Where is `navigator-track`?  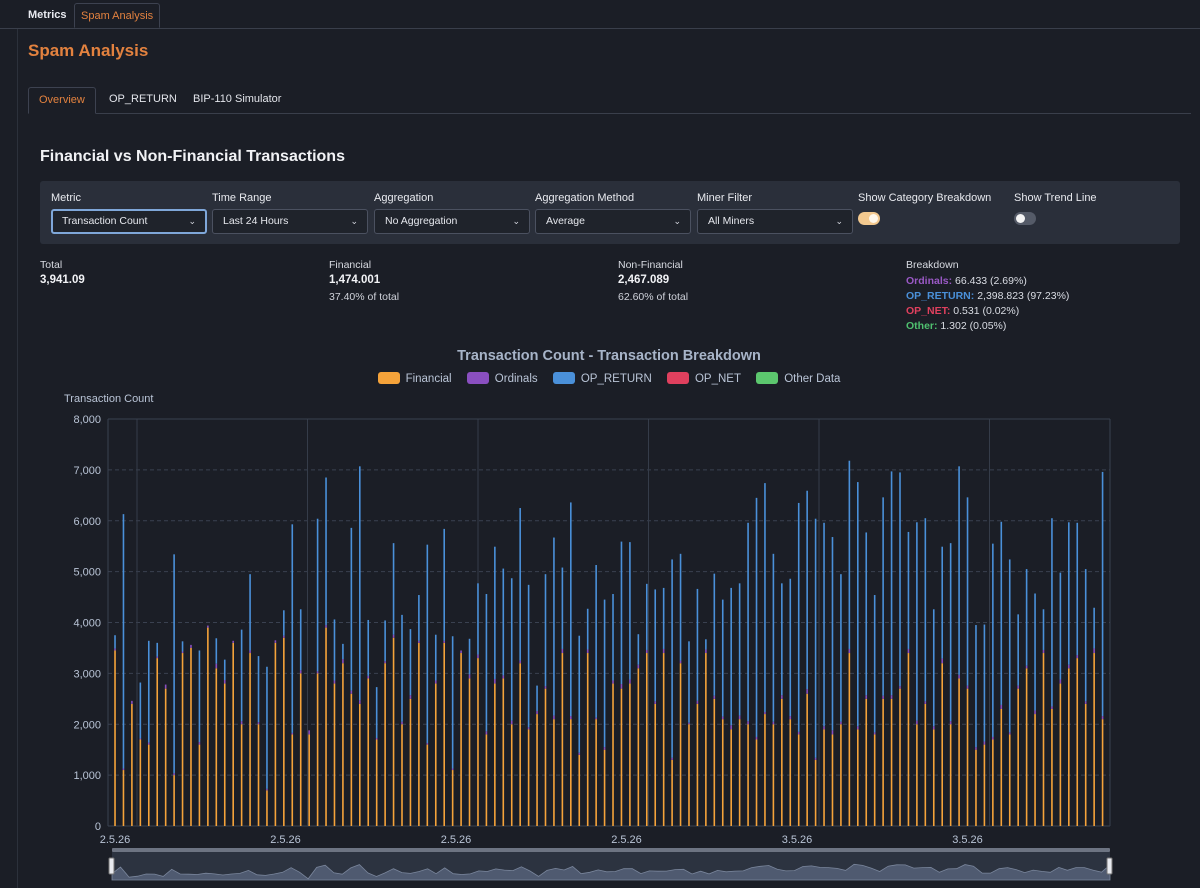 navigator-track is located at coordinates (611, 850).